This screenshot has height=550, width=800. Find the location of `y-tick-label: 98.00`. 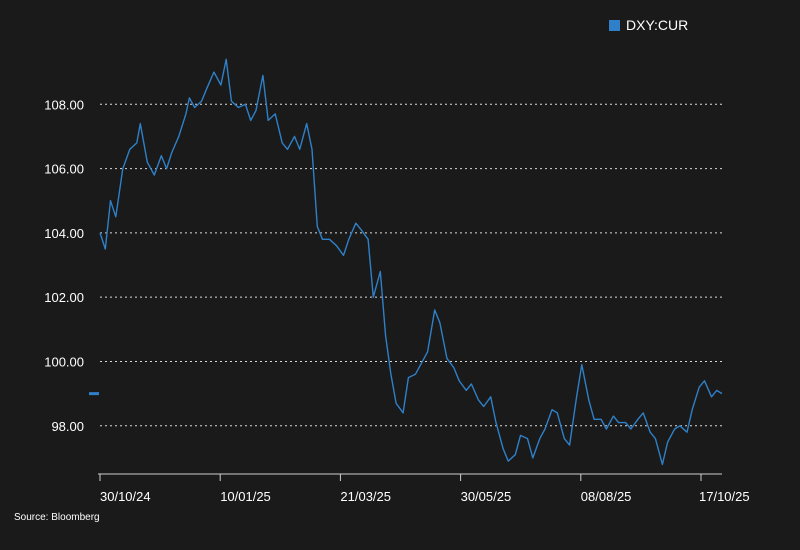

y-tick-label: 98.00 is located at coordinates (67, 426).